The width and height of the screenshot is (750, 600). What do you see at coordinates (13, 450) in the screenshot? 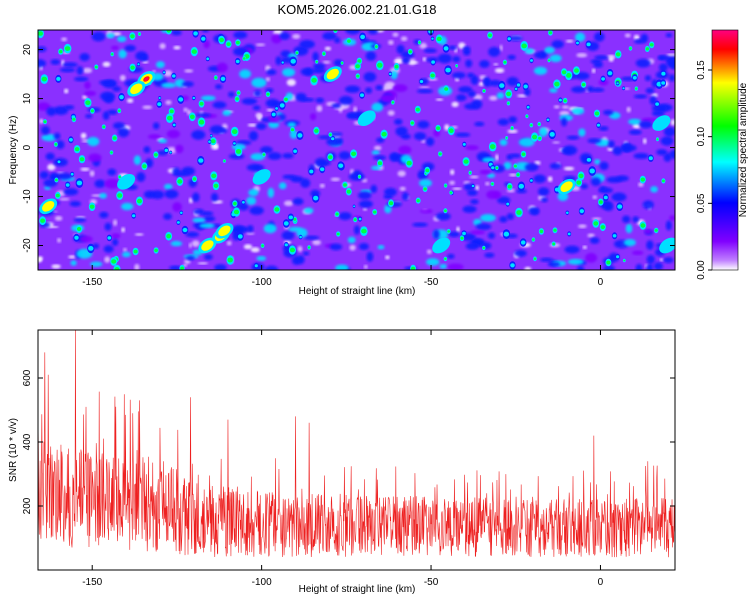
I see `snr-y-axis-label: SNR (10 * v/v)` at bounding box center [13, 450].